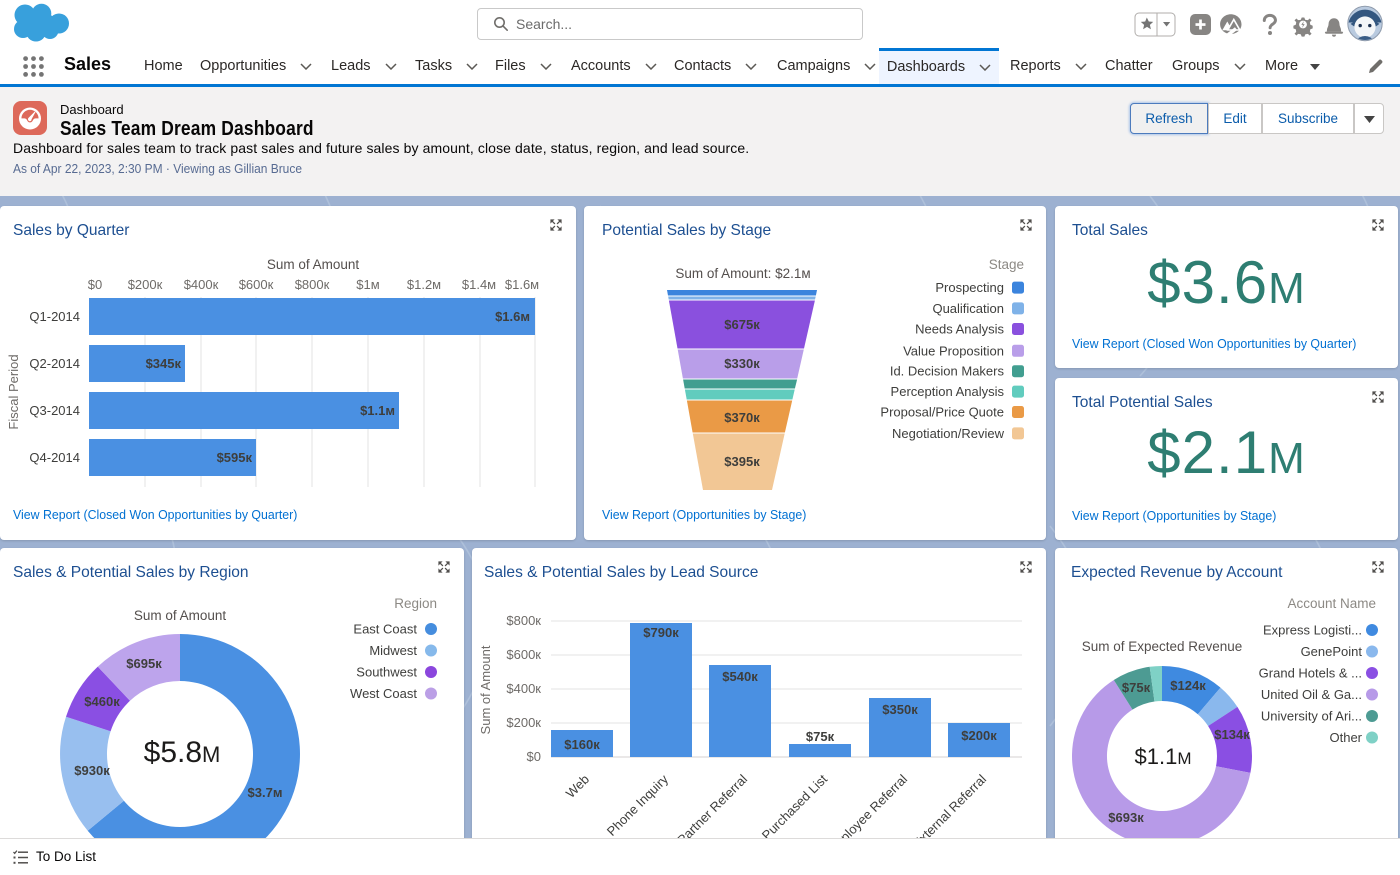 Image resolution: width=1400 pixels, height=875 pixels. What do you see at coordinates (950, 807) in the screenshot?
I see `svg-text: External Referral` at bounding box center [950, 807].